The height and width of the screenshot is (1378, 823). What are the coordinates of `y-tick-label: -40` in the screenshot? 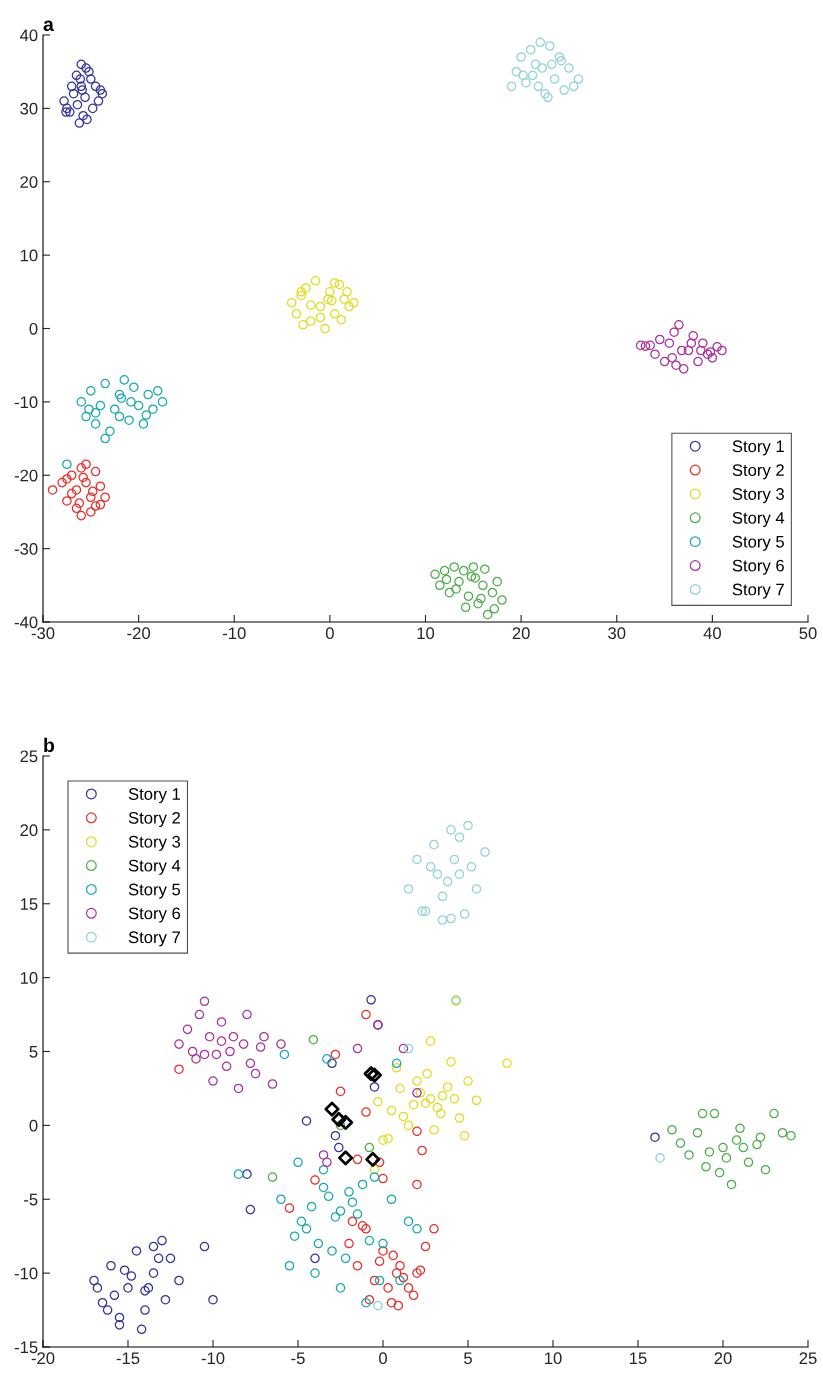 It's located at (26, 622).